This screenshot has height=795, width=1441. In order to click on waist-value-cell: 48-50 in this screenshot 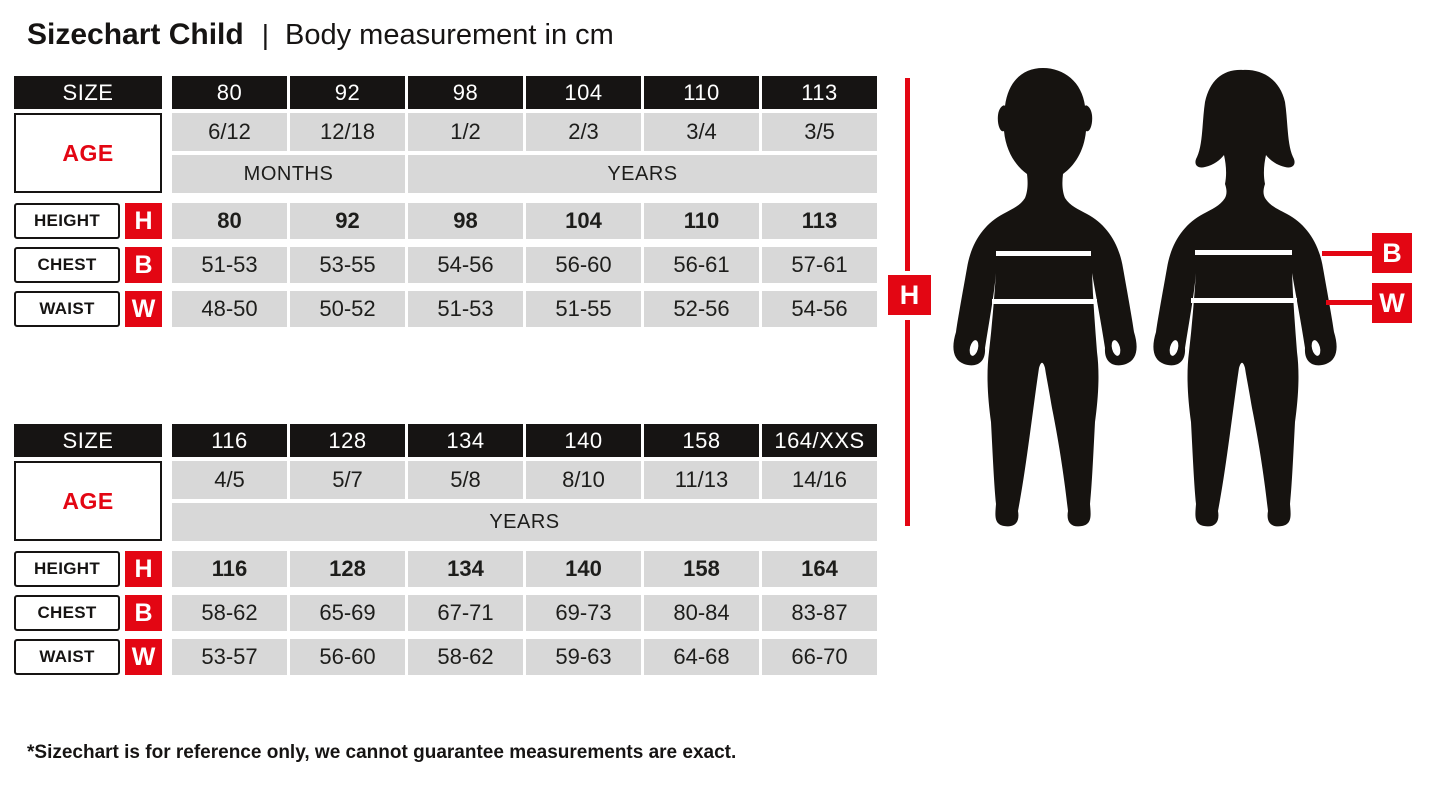, I will do `click(229, 309)`.